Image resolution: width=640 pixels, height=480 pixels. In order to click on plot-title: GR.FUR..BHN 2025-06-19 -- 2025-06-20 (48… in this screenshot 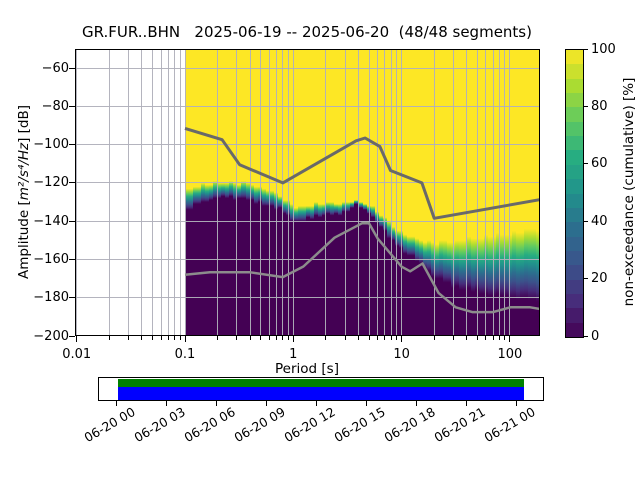, I will do `click(307, 32)`.